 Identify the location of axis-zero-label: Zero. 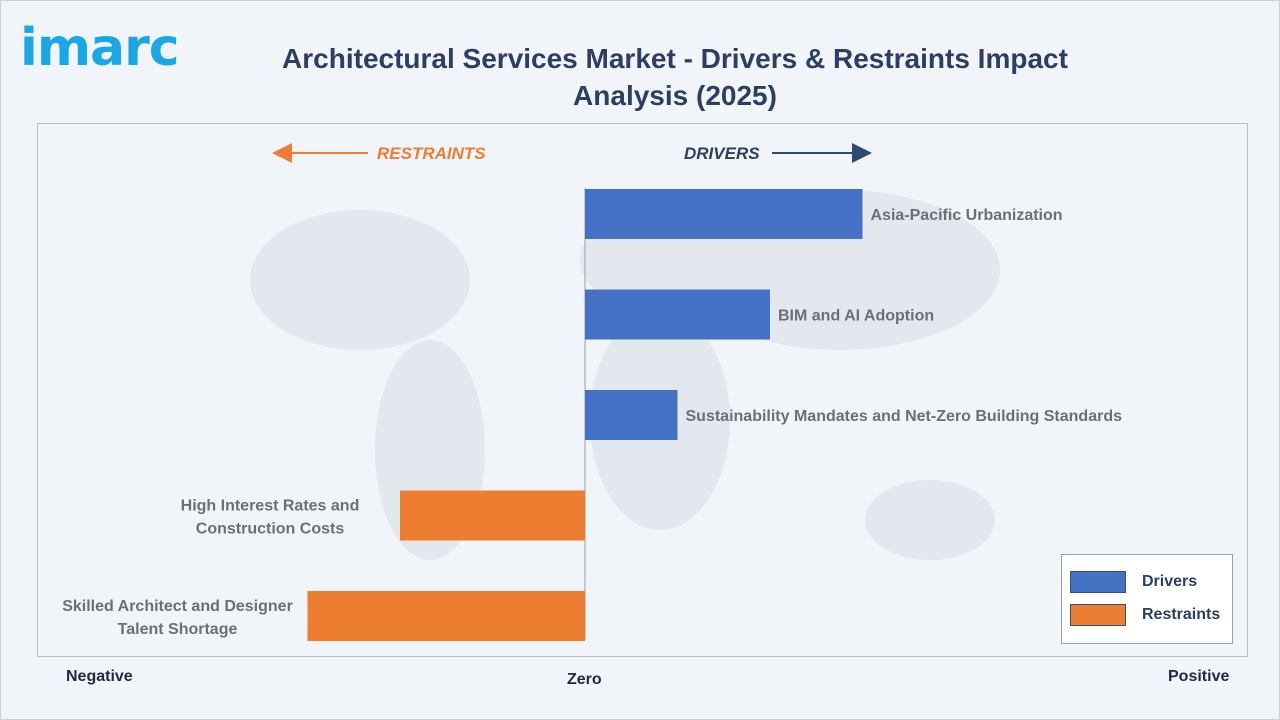
(584, 679).